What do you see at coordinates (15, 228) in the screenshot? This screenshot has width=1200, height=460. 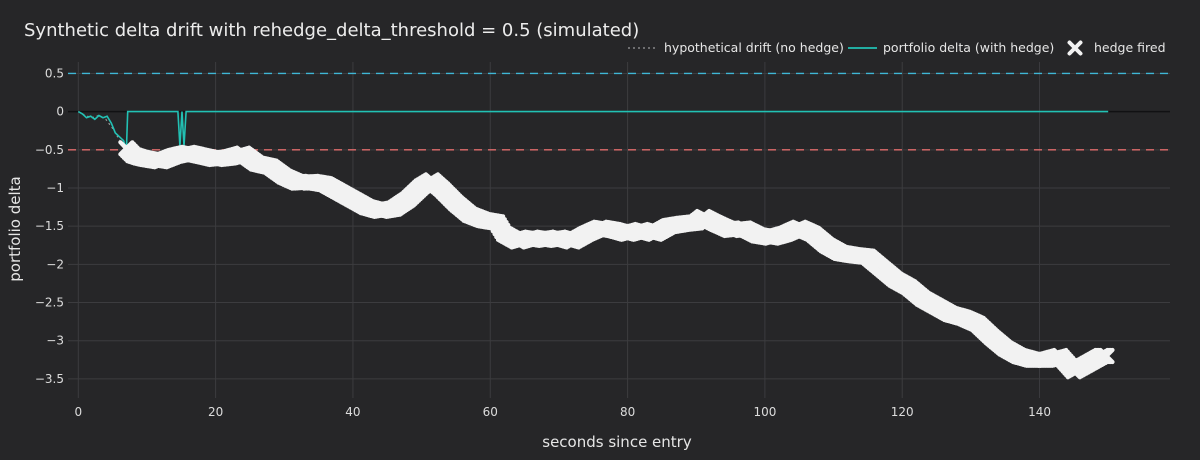 I see `y-axis-title: portfolio delta` at bounding box center [15, 228].